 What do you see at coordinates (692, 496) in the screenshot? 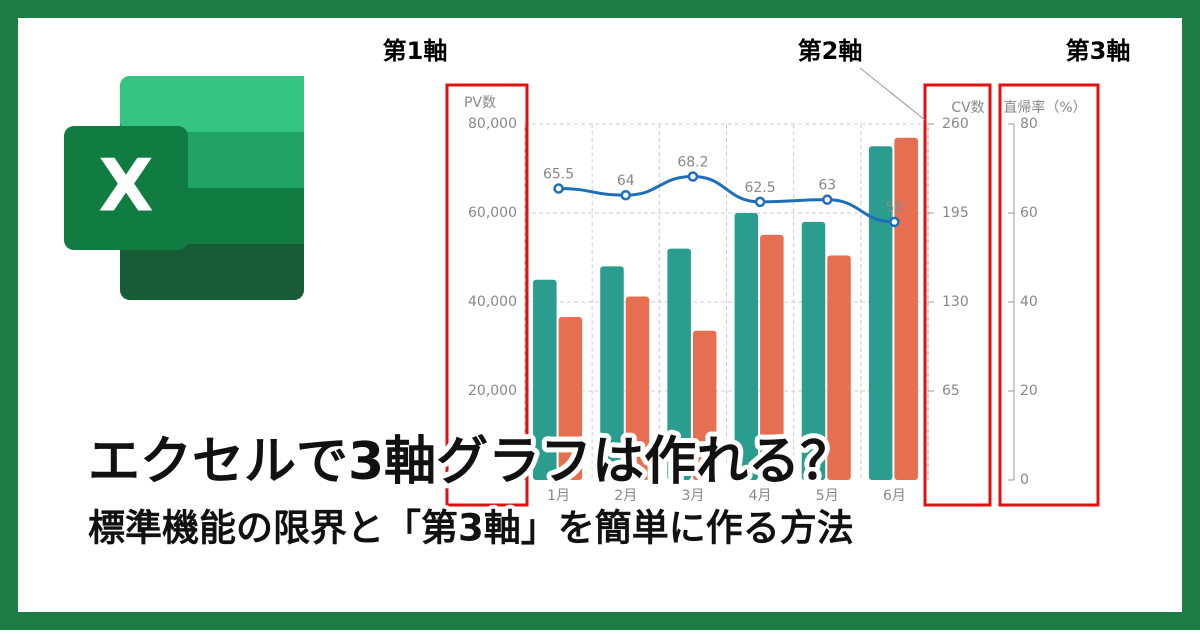
I see `x-tick-label: 3月` at bounding box center [692, 496].